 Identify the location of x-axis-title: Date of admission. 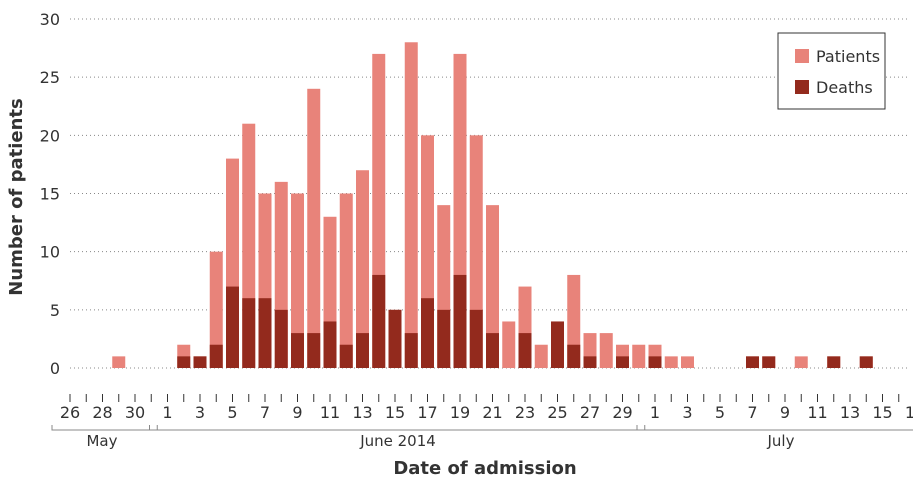
(484, 468).